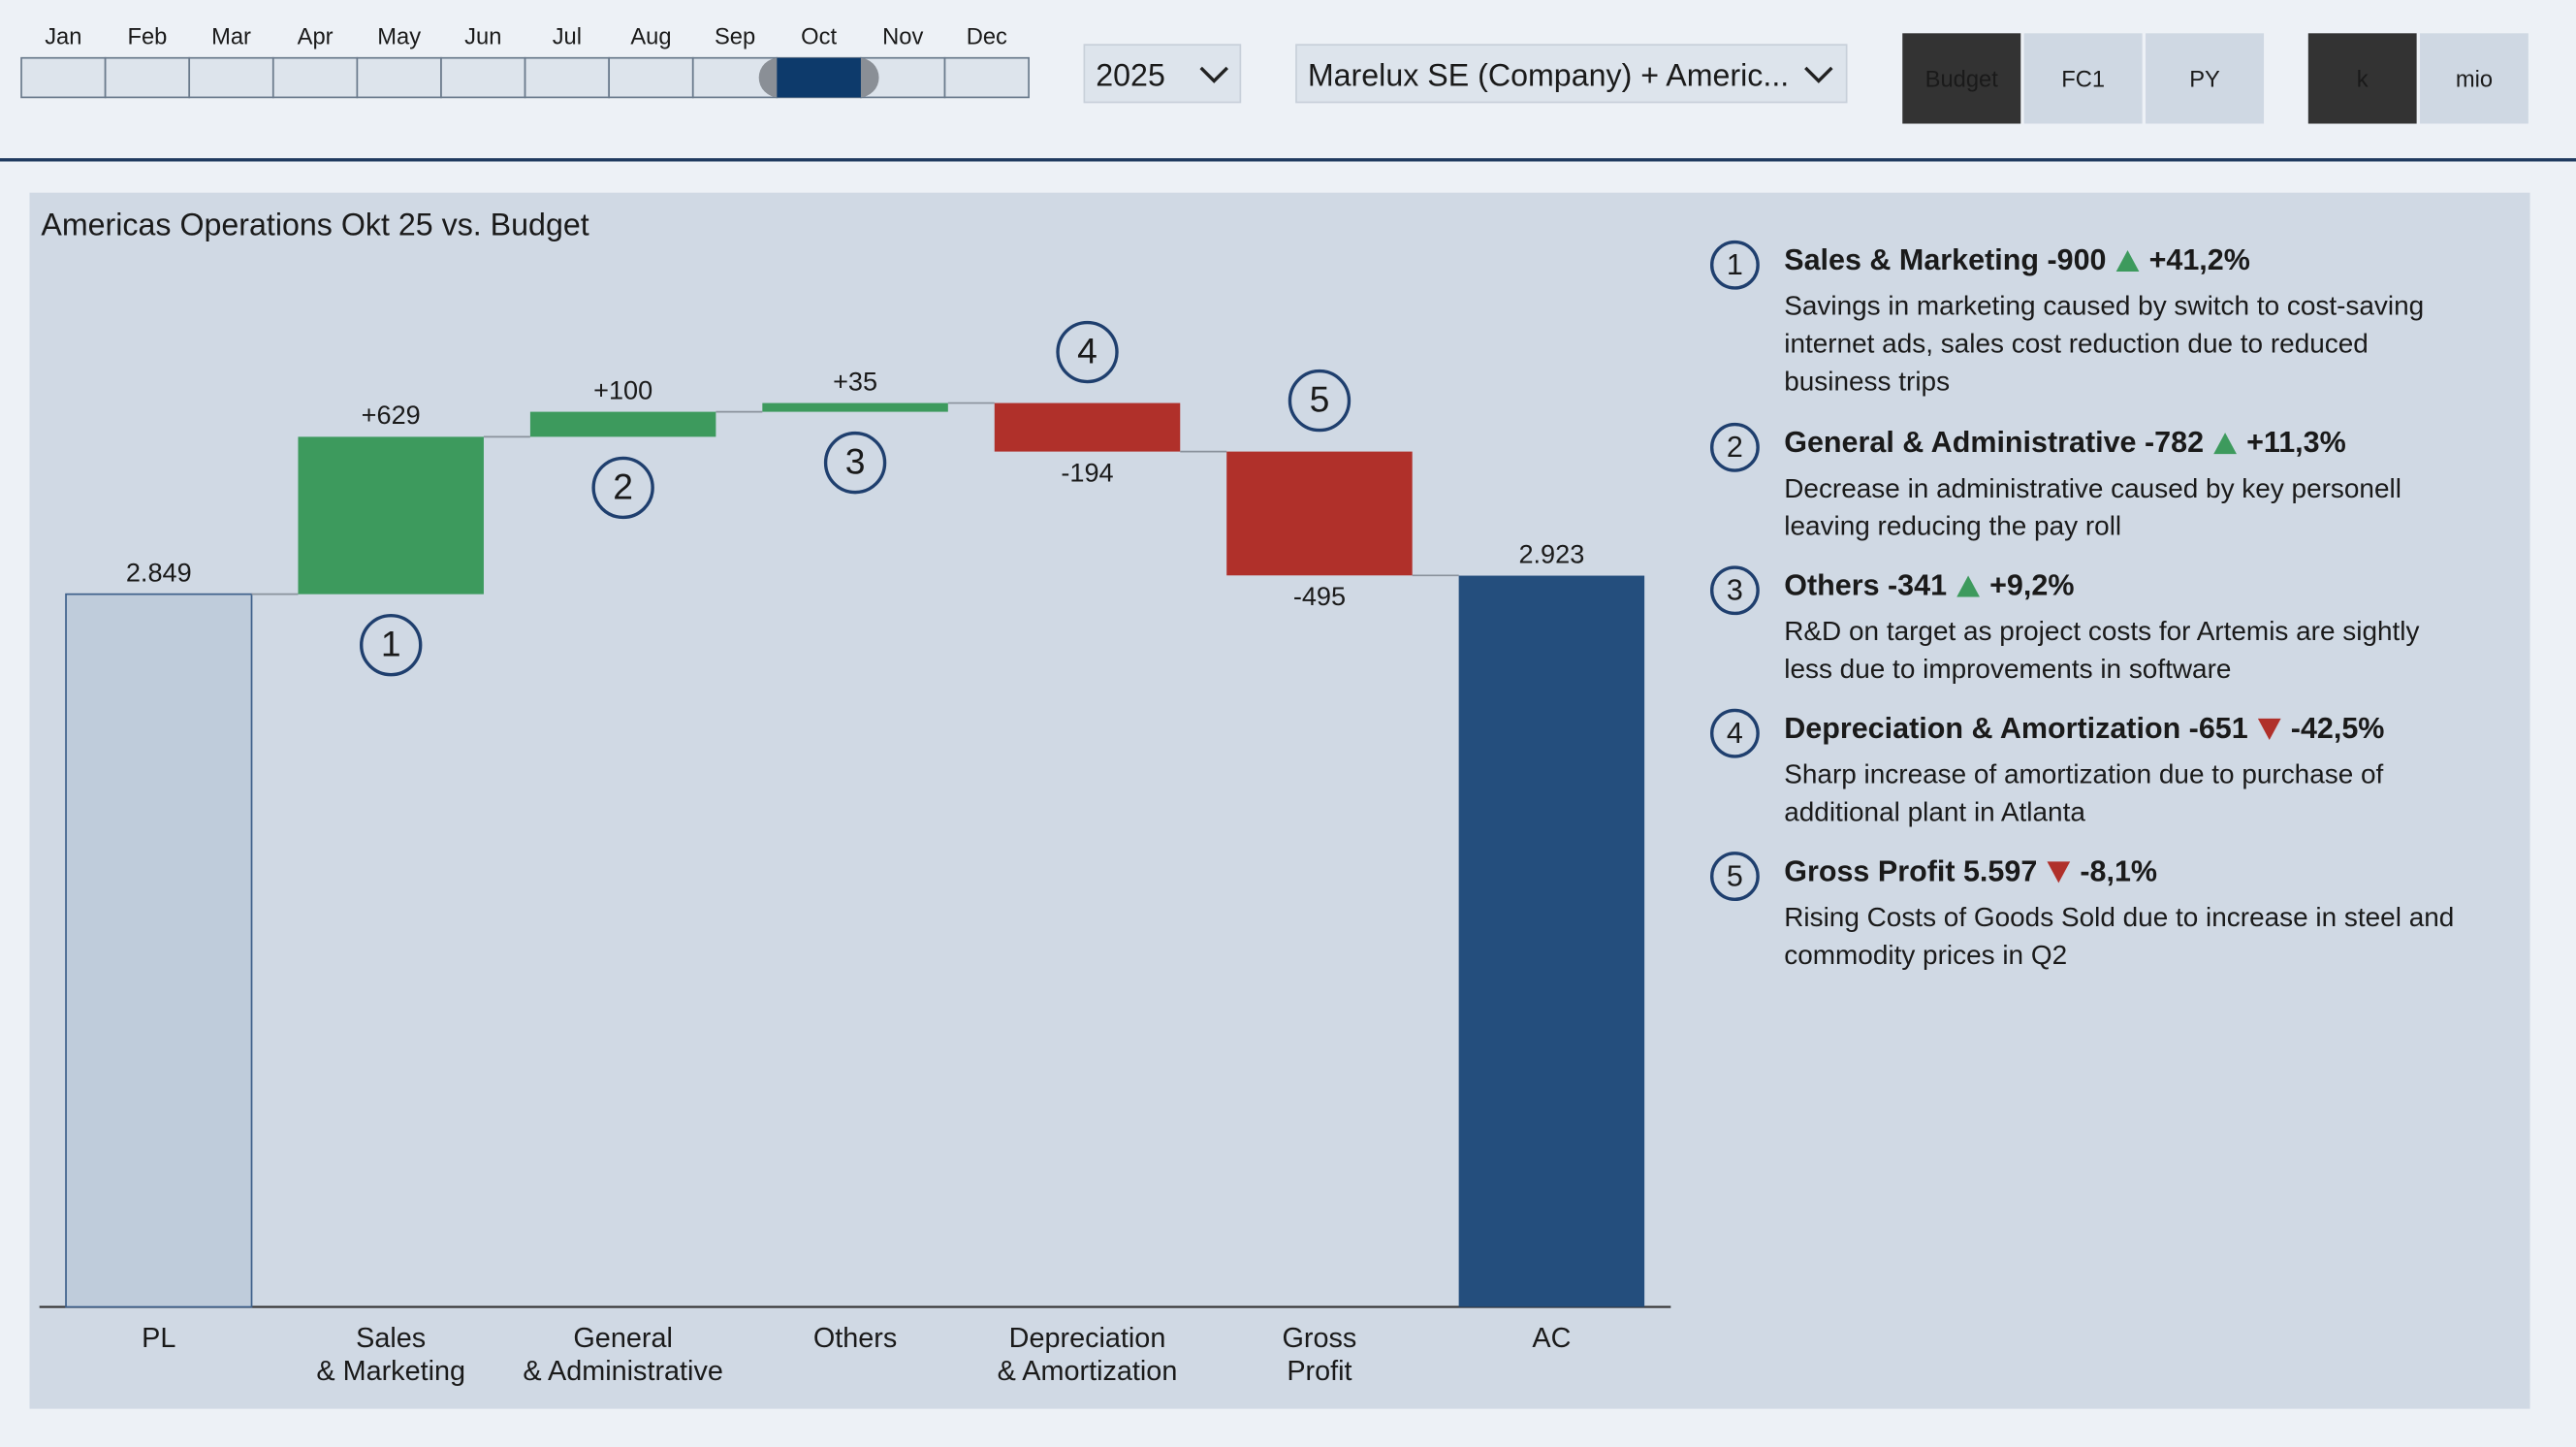 This screenshot has width=2576, height=1447. What do you see at coordinates (2016, 729) in the screenshot?
I see `note-title: Depreciation & Amortization -651` at bounding box center [2016, 729].